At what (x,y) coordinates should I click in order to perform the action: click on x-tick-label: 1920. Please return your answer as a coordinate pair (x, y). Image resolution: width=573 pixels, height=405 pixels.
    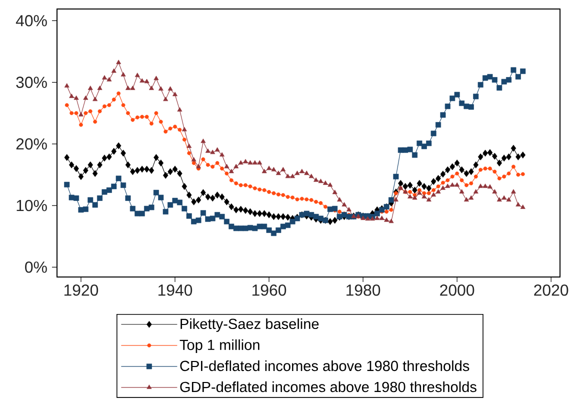
    Looking at the image, I should click on (81, 290).